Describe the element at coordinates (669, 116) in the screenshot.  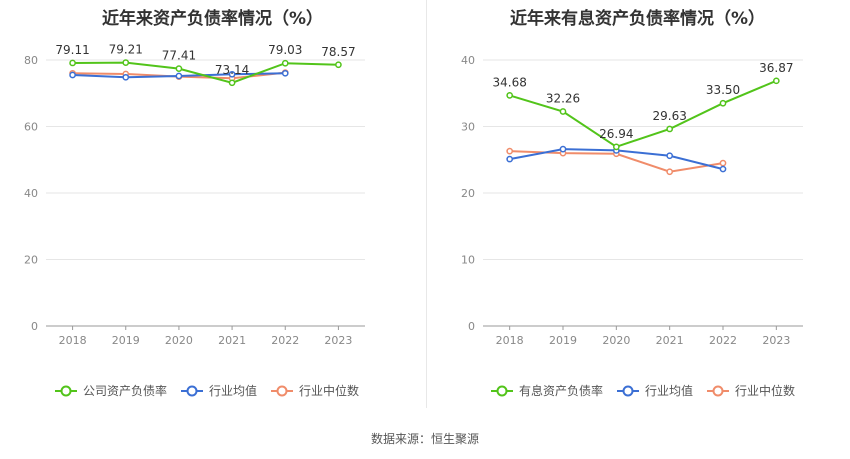
I see `data-label: 29.63` at that location.